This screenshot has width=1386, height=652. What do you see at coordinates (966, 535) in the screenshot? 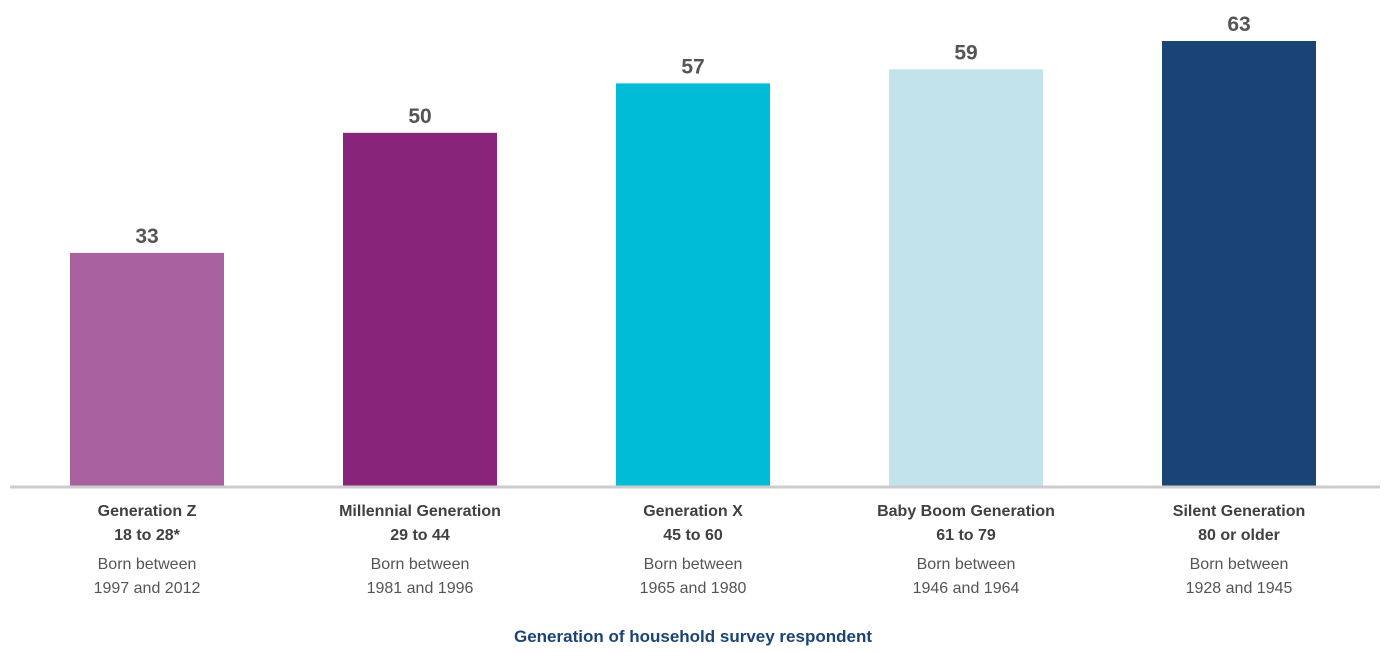
I see `category-age-label: 61 to 79` at bounding box center [966, 535].